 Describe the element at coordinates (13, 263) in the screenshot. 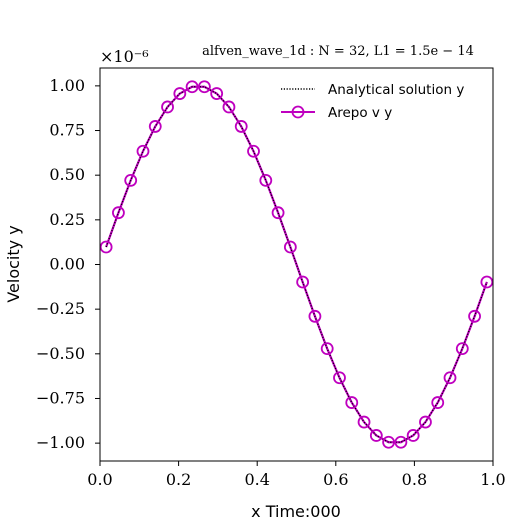

I see `y-axis-label: Velocity y` at that location.